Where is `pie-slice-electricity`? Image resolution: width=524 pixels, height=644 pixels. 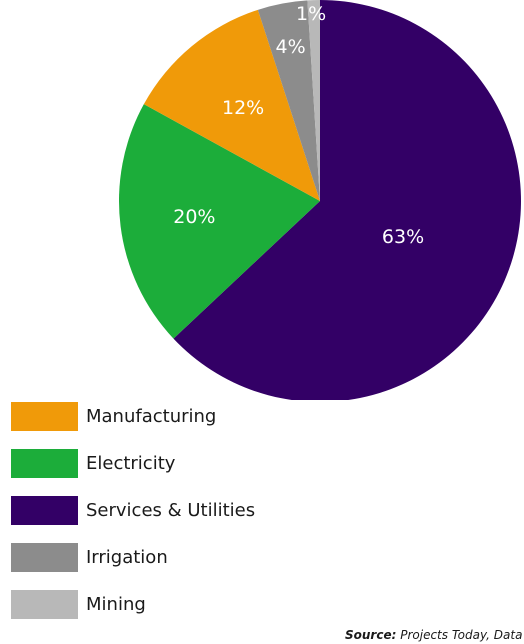 pie-slice-electricity is located at coordinates (219, 221).